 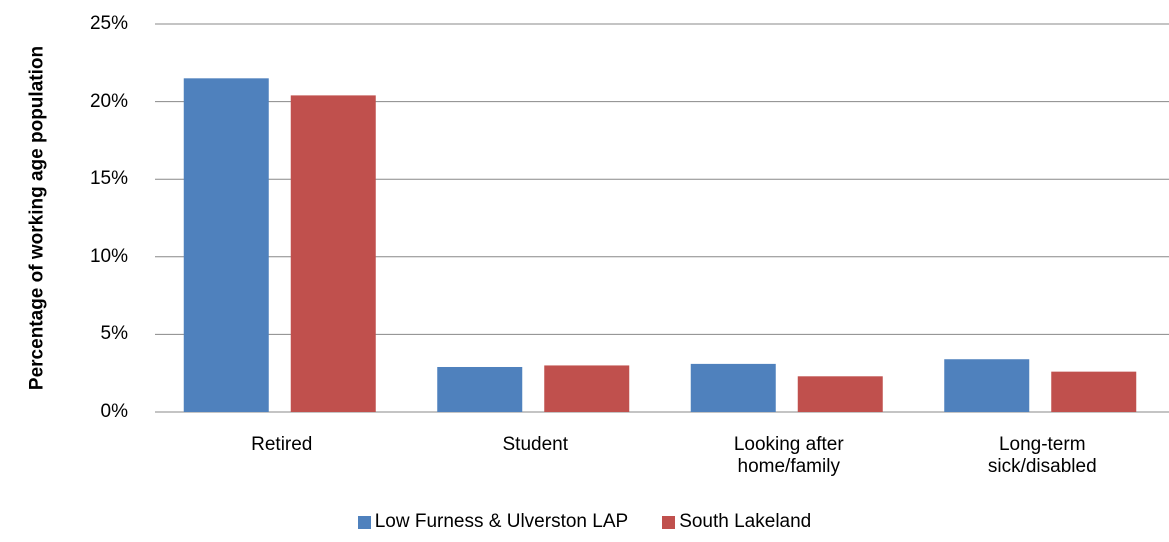 What do you see at coordinates (108, 23) in the screenshot?
I see `y-tick-label: 25%` at bounding box center [108, 23].